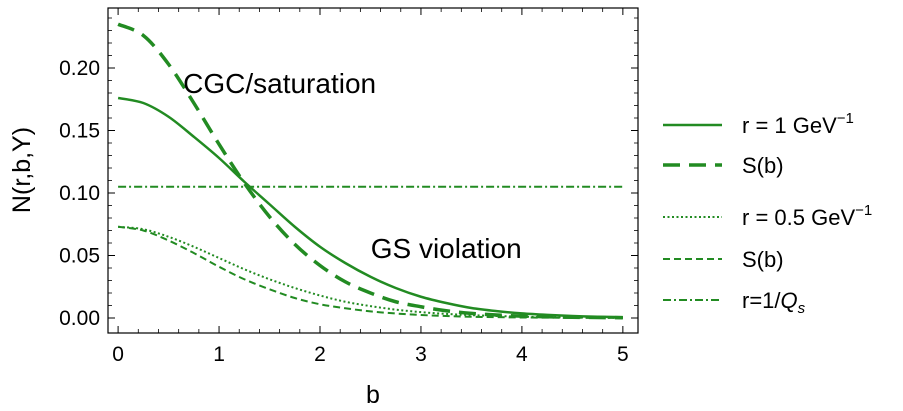 This screenshot has height=411, width=903. What do you see at coordinates (320, 354) in the screenshot?
I see `x-tick-label: 2` at bounding box center [320, 354].